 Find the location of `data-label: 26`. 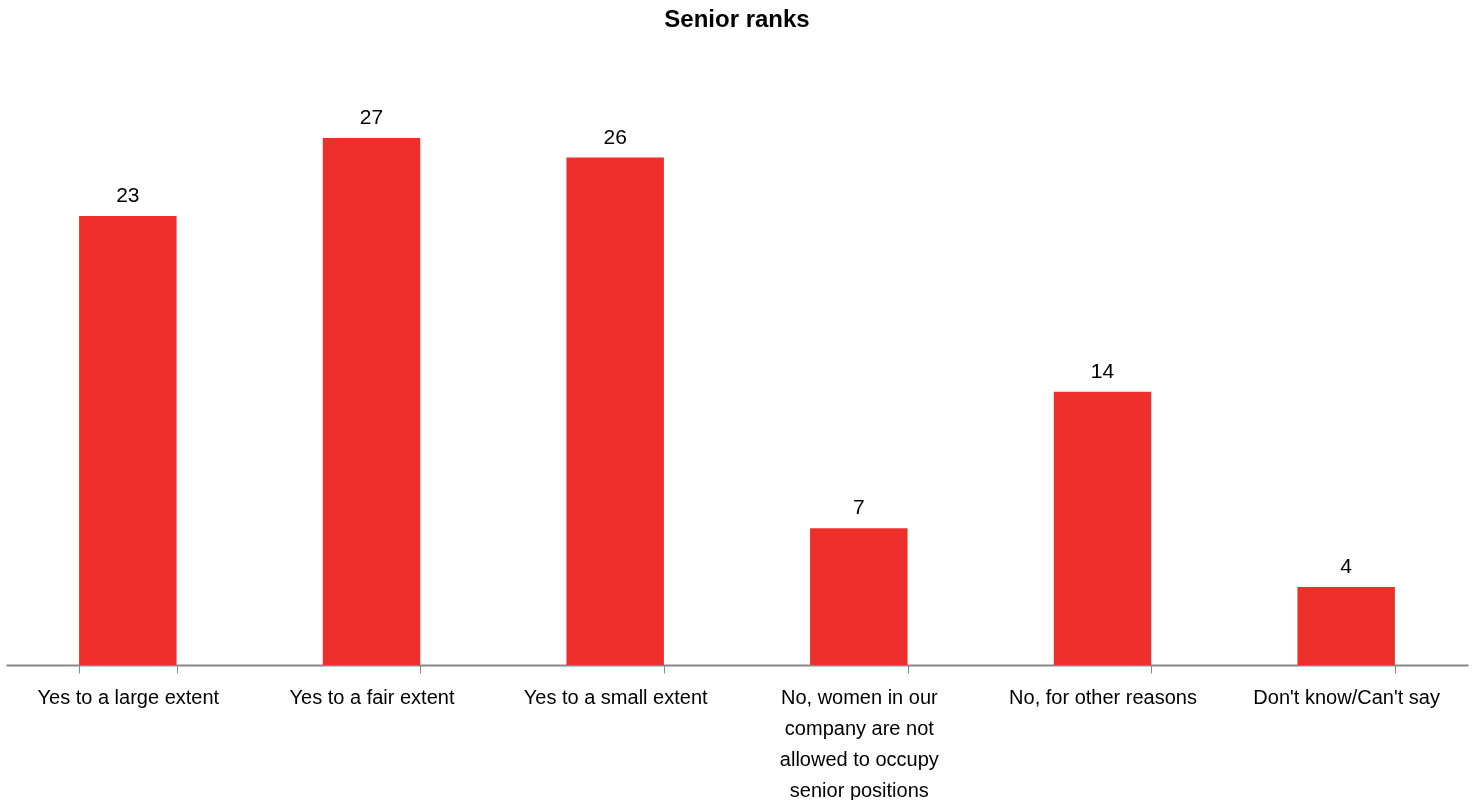

data-label: 26 is located at coordinates (615, 136).